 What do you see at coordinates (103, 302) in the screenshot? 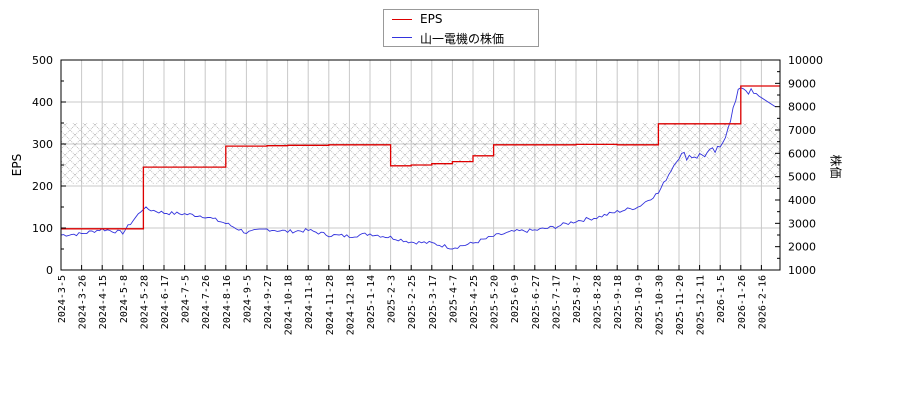
I see `x-tick-label: 2024-4-15` at bounding box center [103, 302].